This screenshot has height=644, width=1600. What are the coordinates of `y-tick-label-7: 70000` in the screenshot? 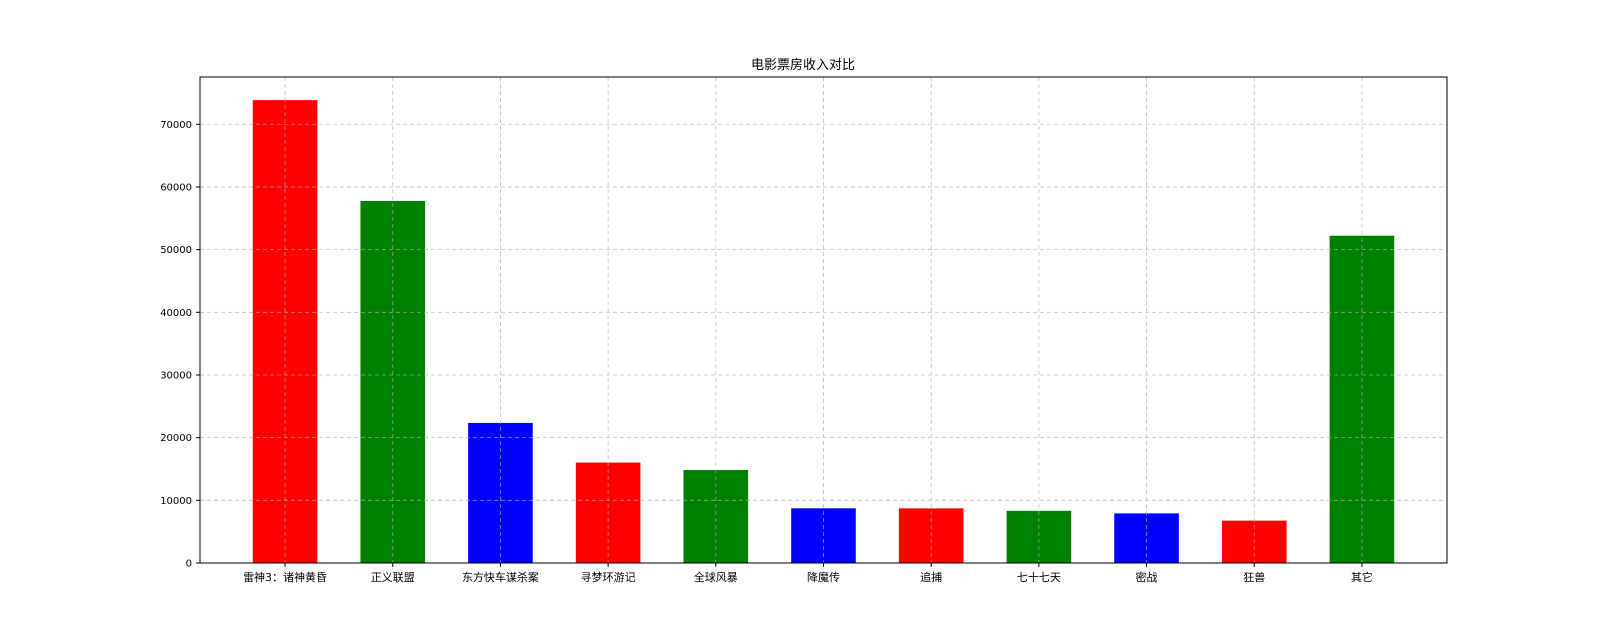 It's located at (176, 125).